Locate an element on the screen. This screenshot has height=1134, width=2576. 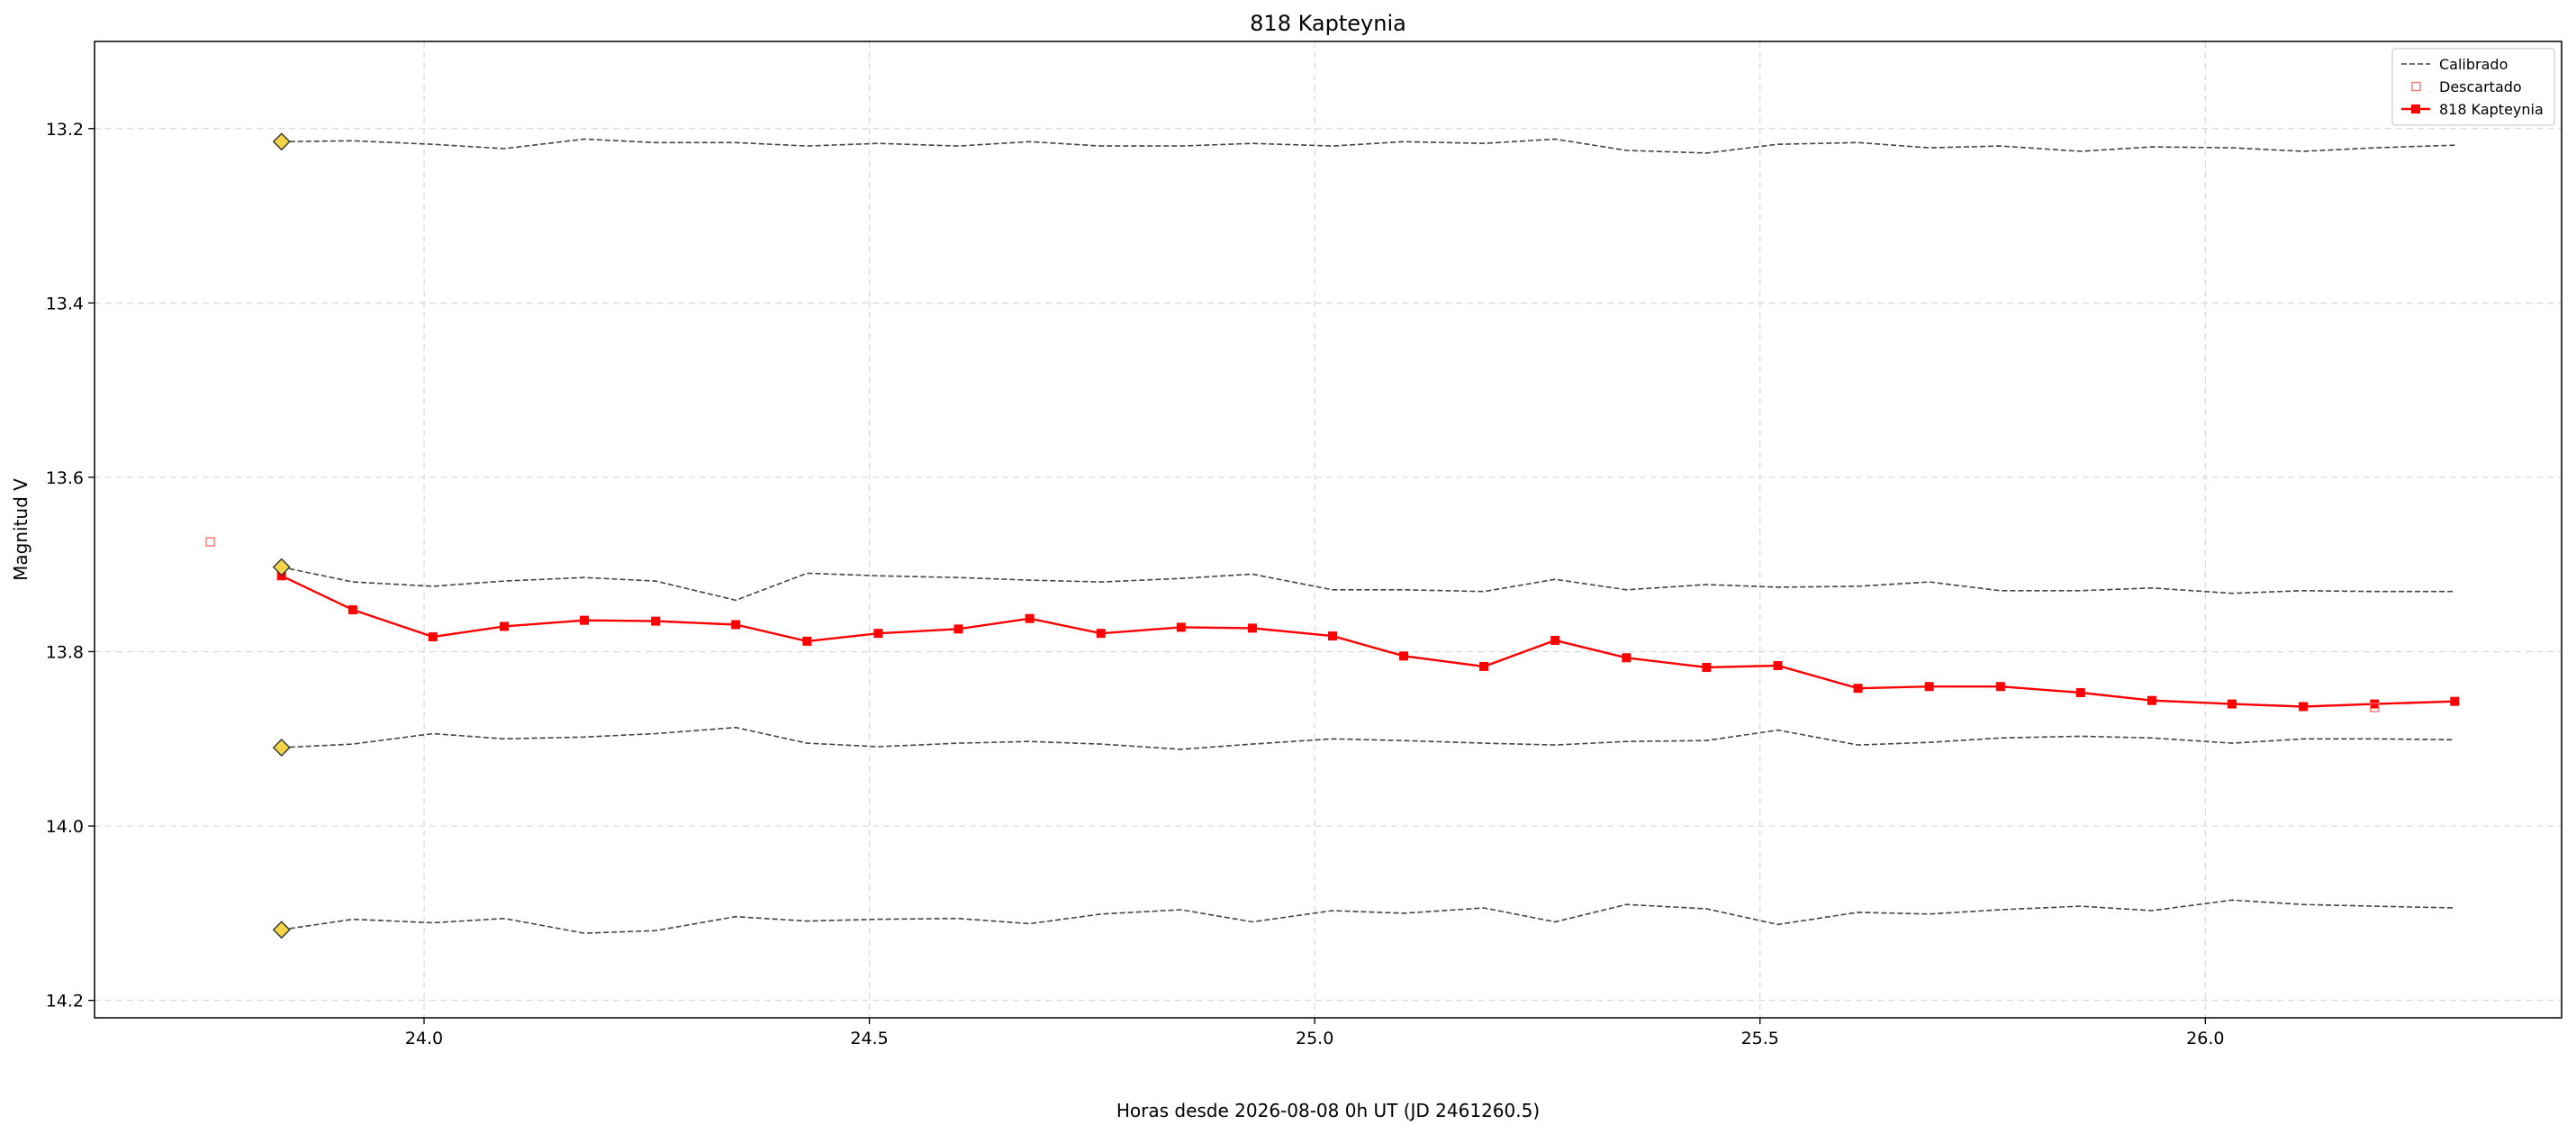
x-tick-label: 24.5 is located at coordinates (869, 1038).